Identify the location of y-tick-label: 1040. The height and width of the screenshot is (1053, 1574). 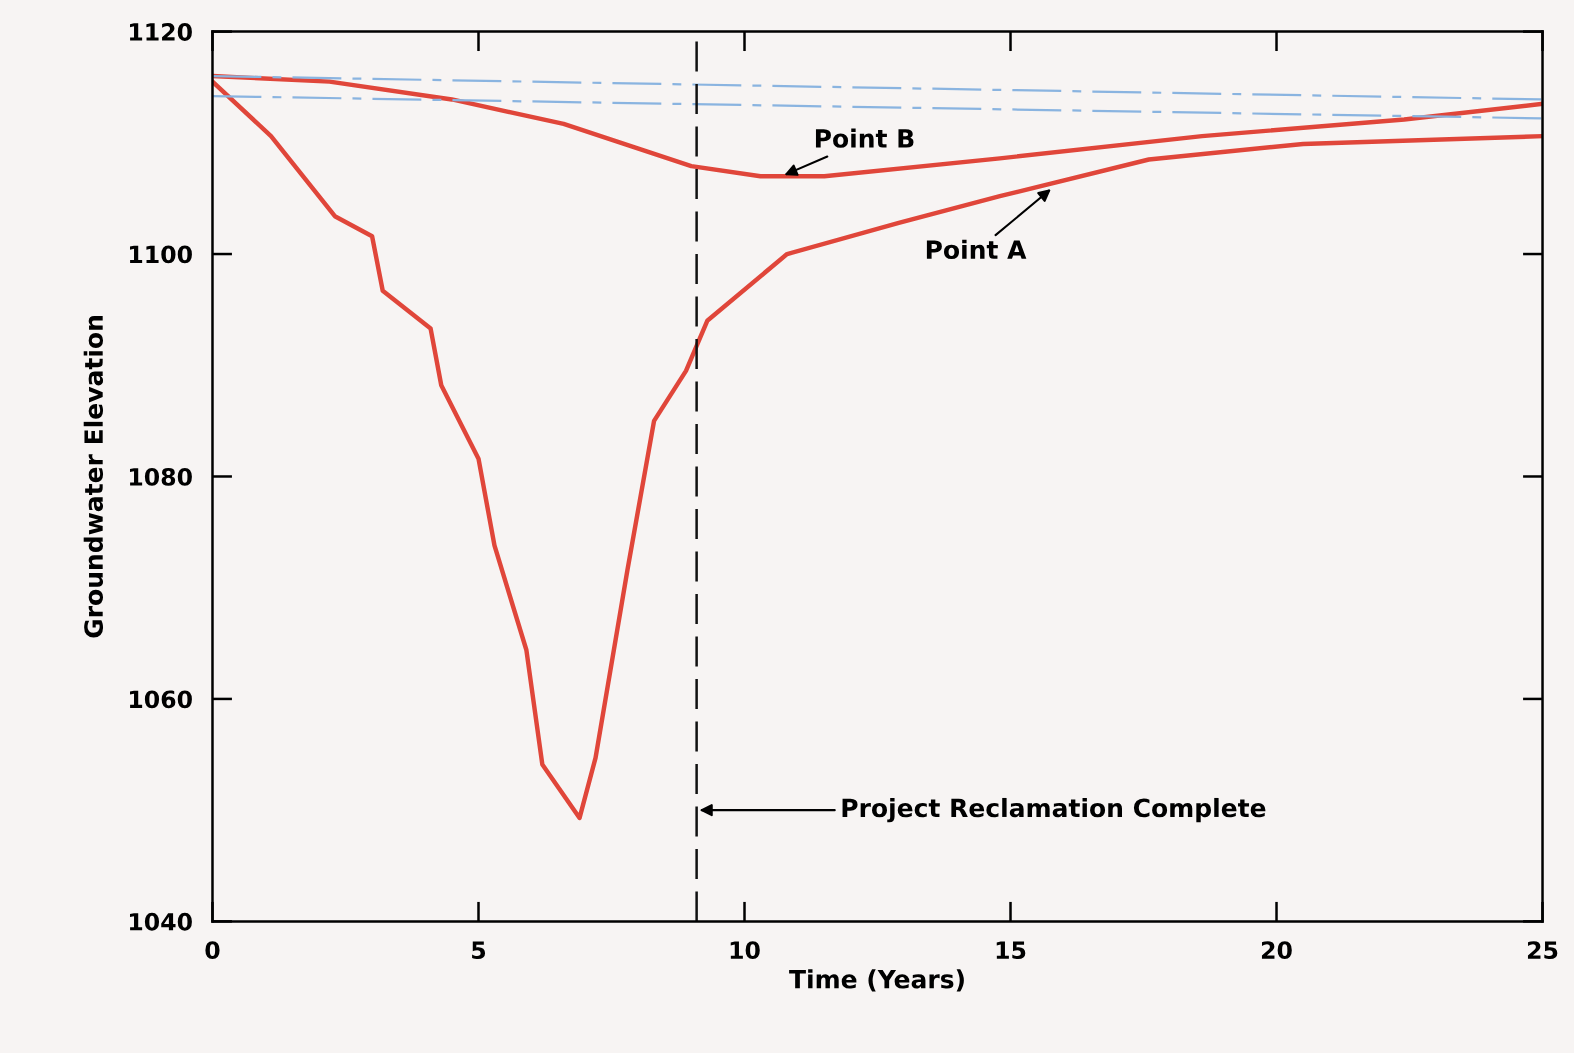
(161, 921).